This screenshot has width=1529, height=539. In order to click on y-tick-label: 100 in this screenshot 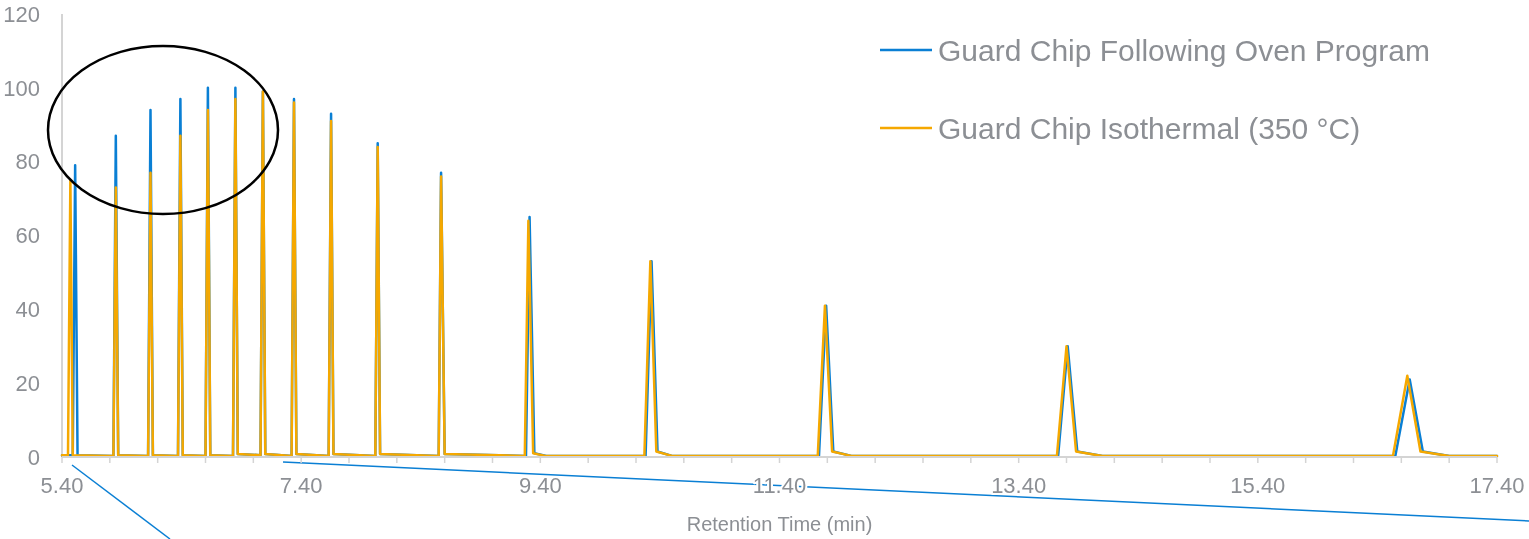, I will do `click(21, 88)`.